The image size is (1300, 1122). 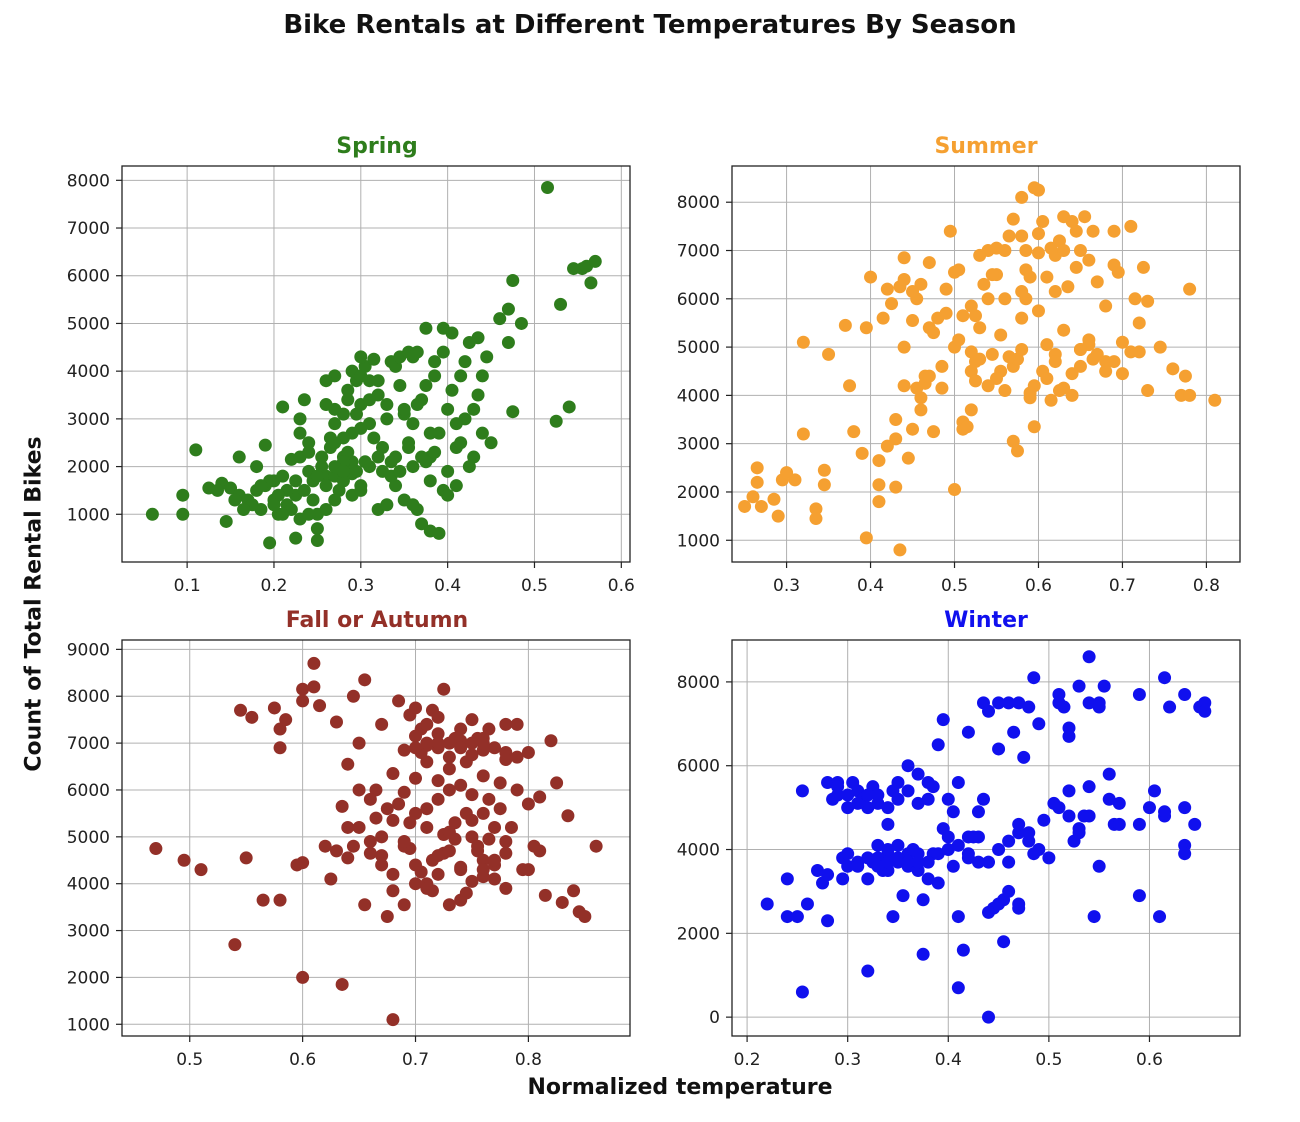 What do you see at coordinates (88, 515) in the screenshot?
I see `y-tick-label: 1000` at bounding box center [88, 515].